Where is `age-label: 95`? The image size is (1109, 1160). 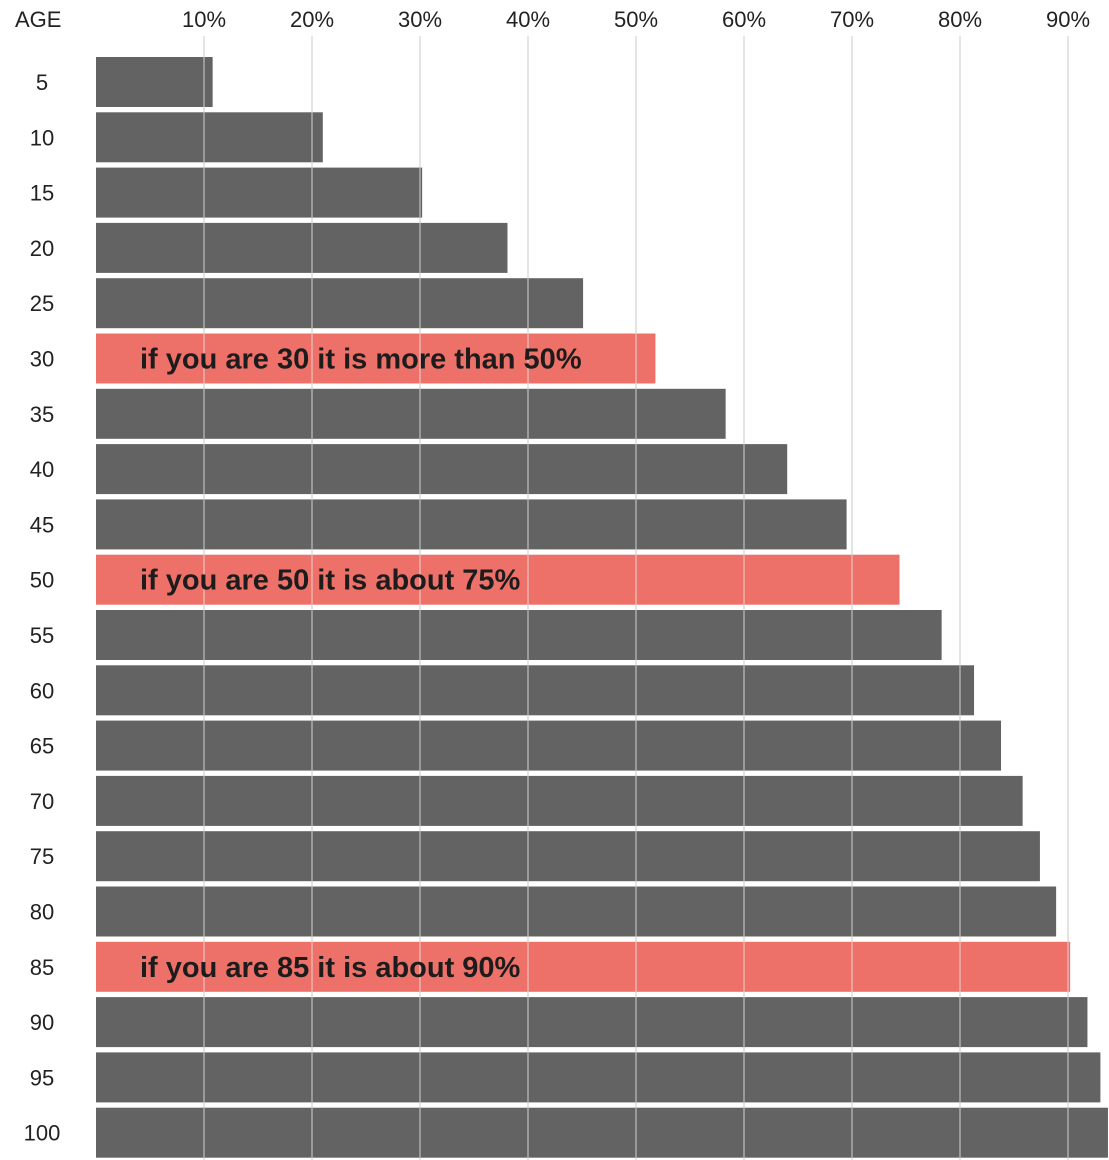 age-label: 95 is located at coordinates (42, 1077).